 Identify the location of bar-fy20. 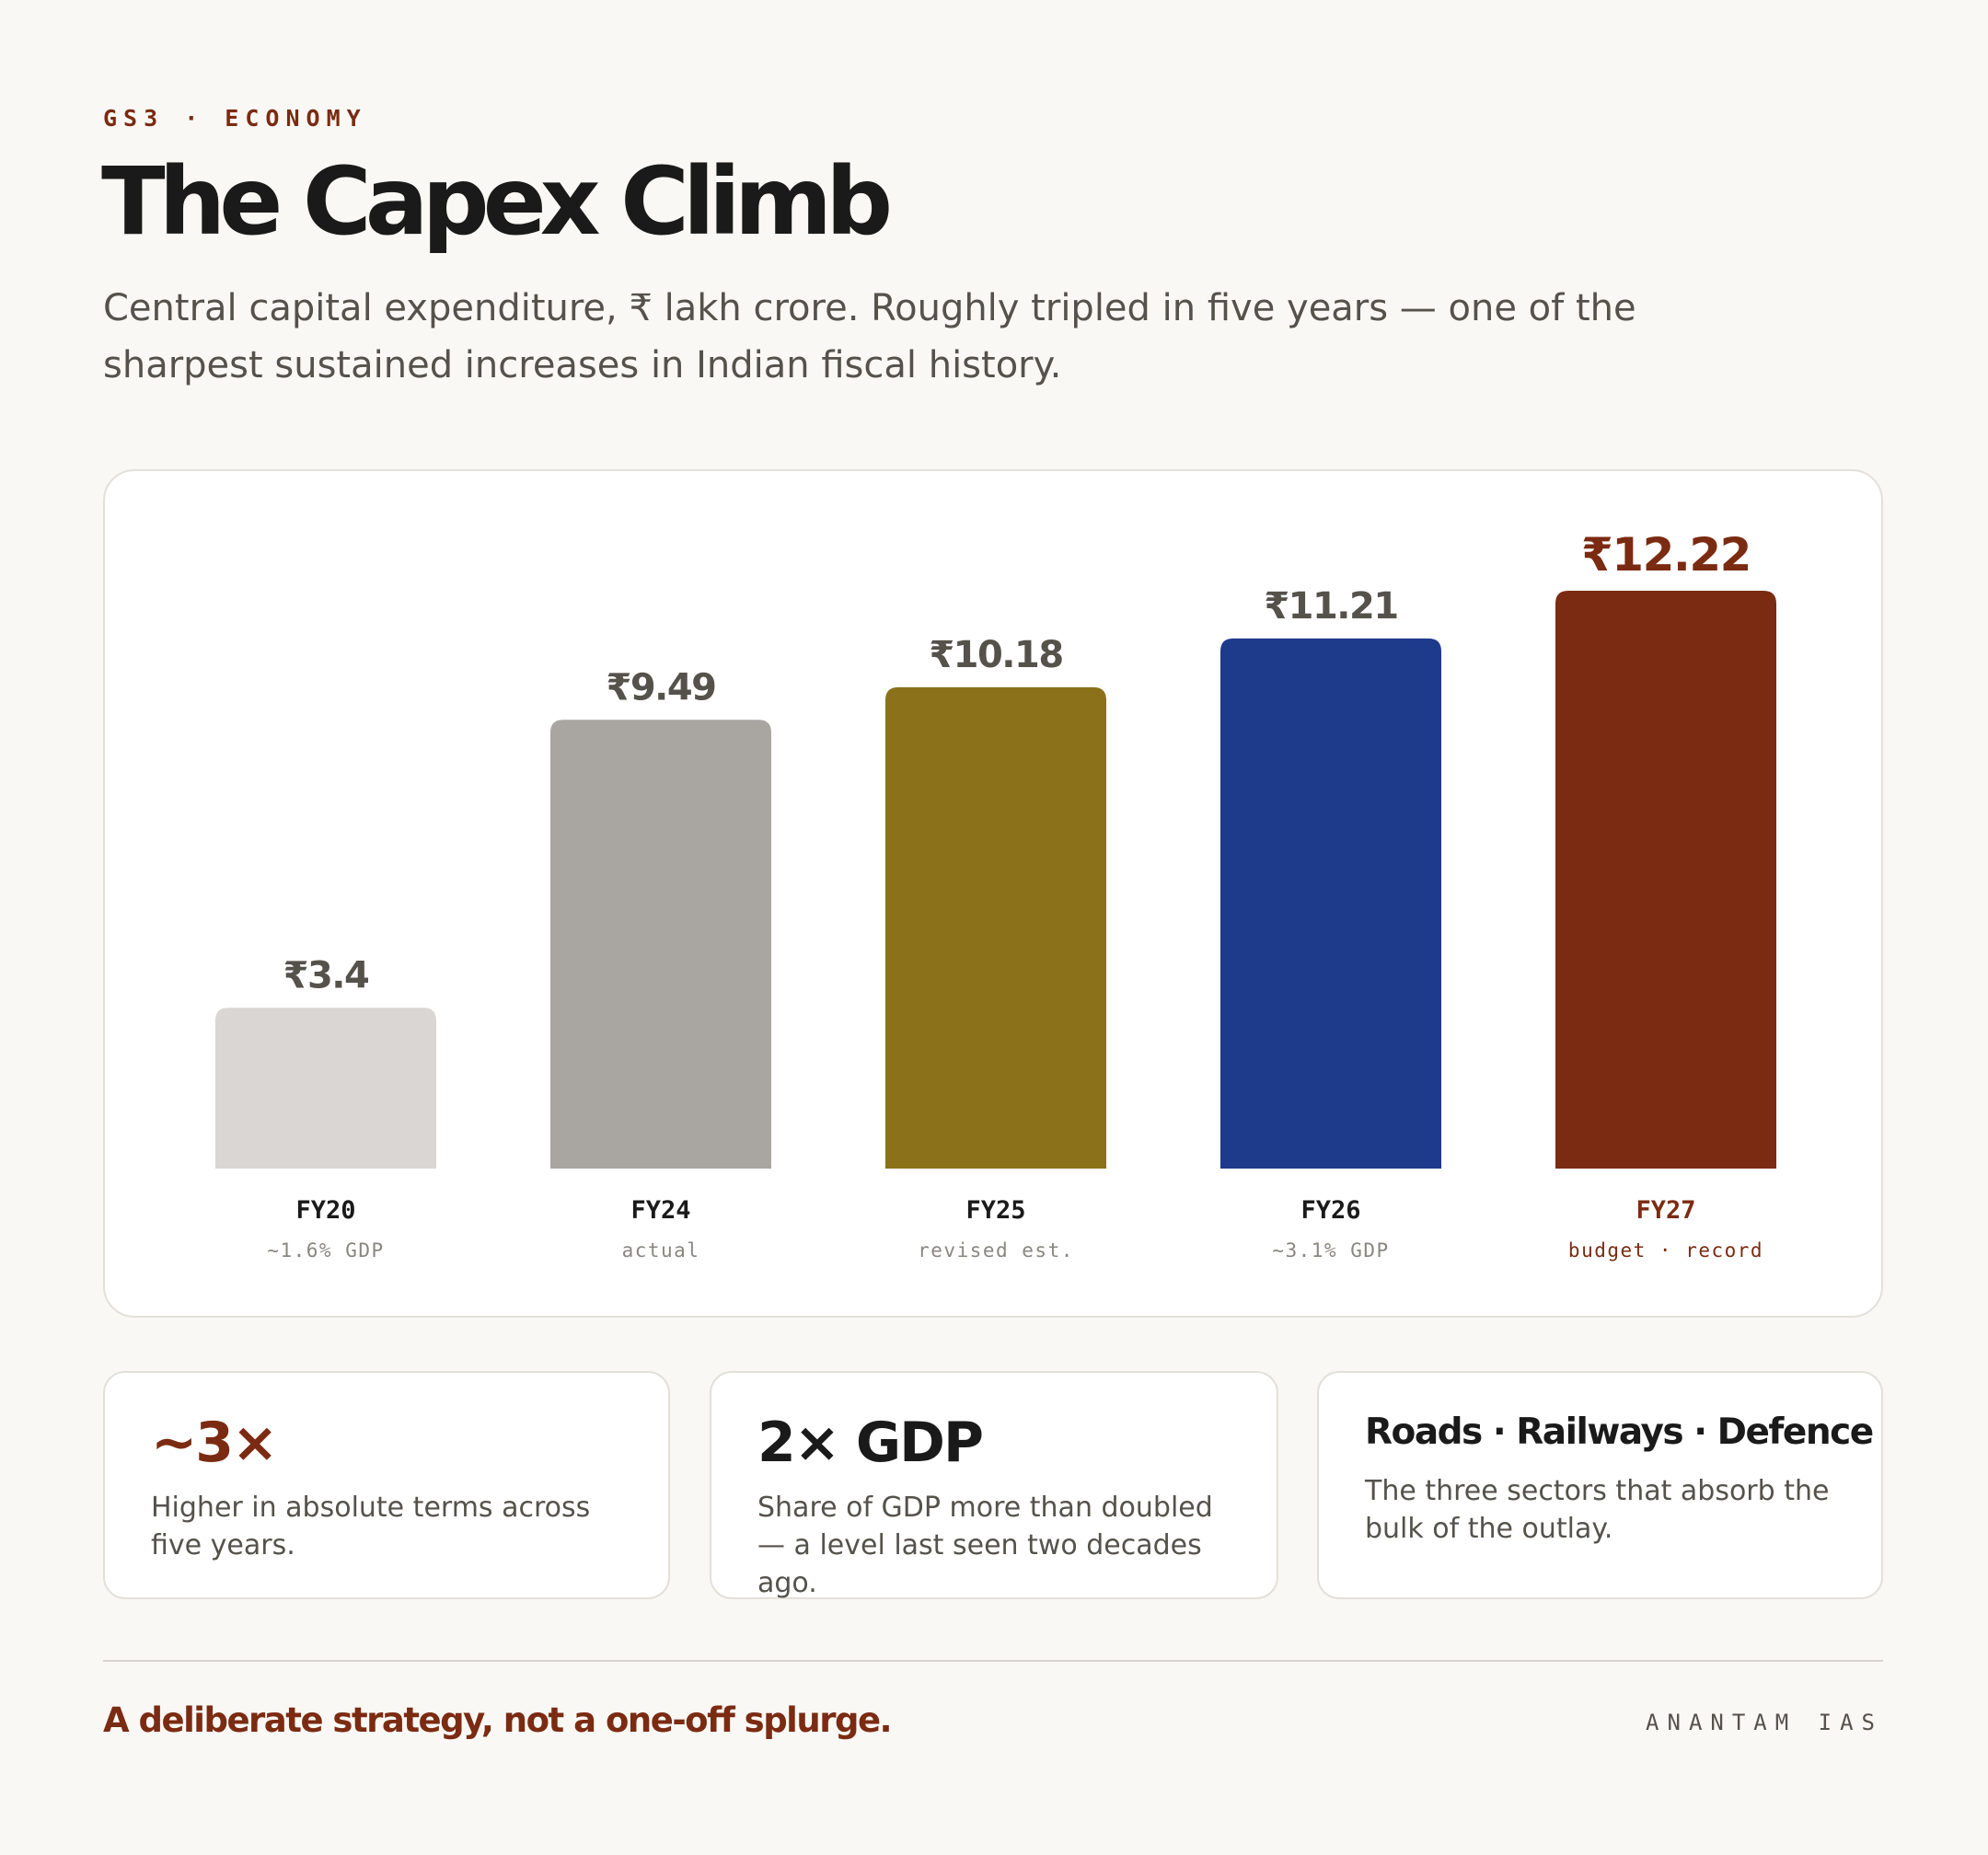
(325, 1088).